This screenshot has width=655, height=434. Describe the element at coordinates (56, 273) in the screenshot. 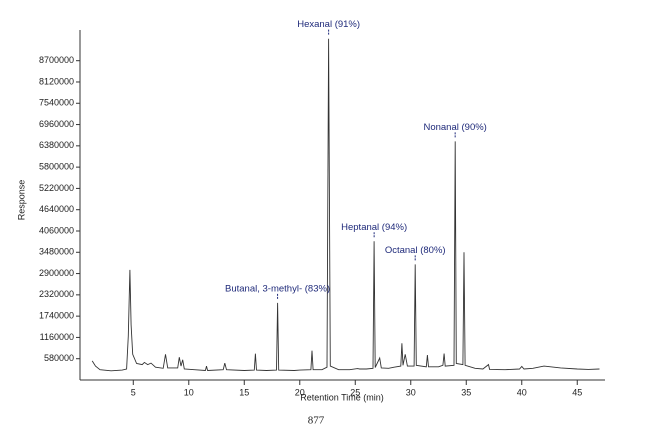

I see `y-tick-label: 2900000` at that location.